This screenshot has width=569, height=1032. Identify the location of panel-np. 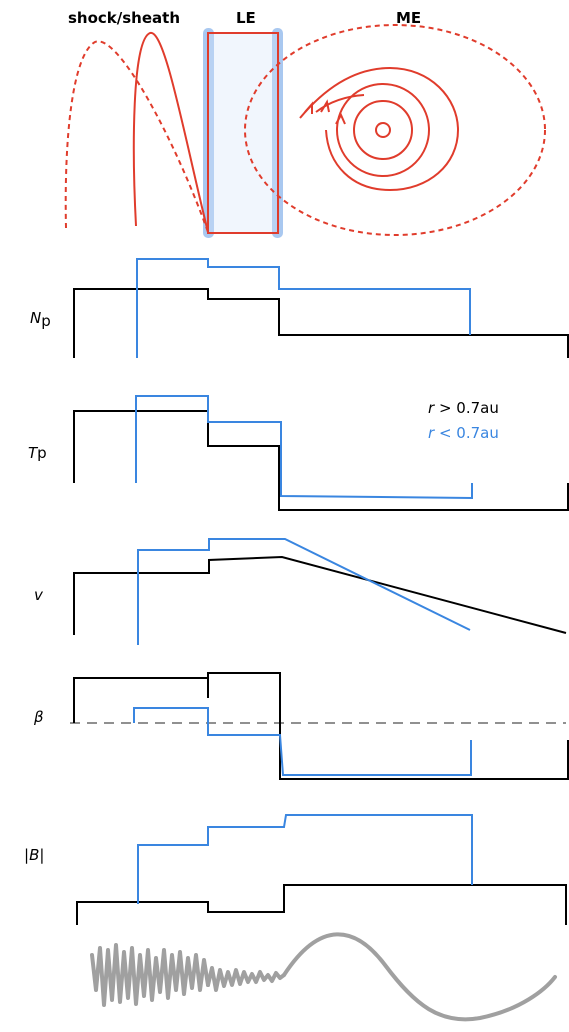
(321, 308).